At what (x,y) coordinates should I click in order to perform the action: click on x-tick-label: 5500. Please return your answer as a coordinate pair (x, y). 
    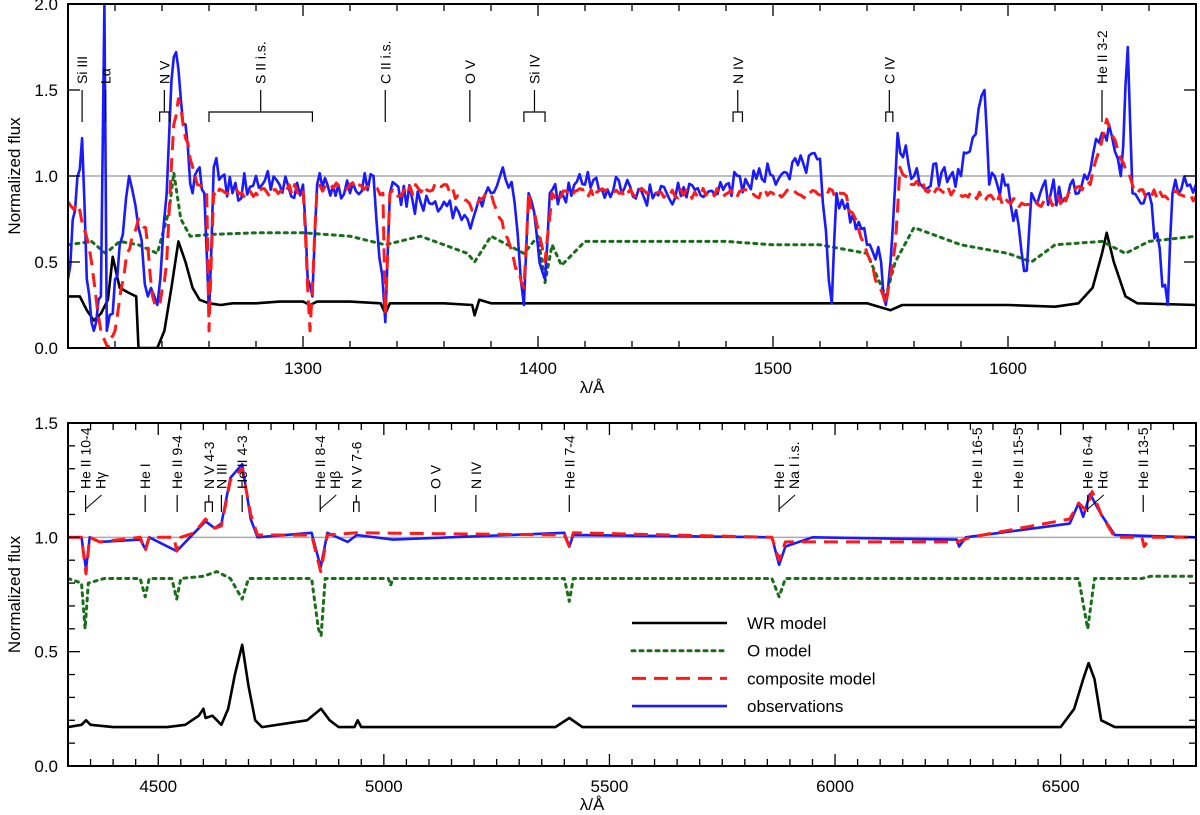
    Looking at the image, I should click on (610, 786).